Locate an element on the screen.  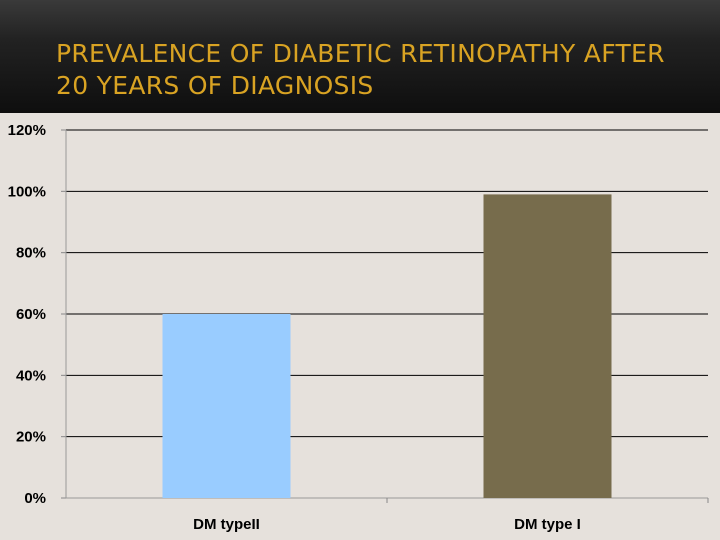
y-tick-label: 100% is located at coordinates (27, 191).